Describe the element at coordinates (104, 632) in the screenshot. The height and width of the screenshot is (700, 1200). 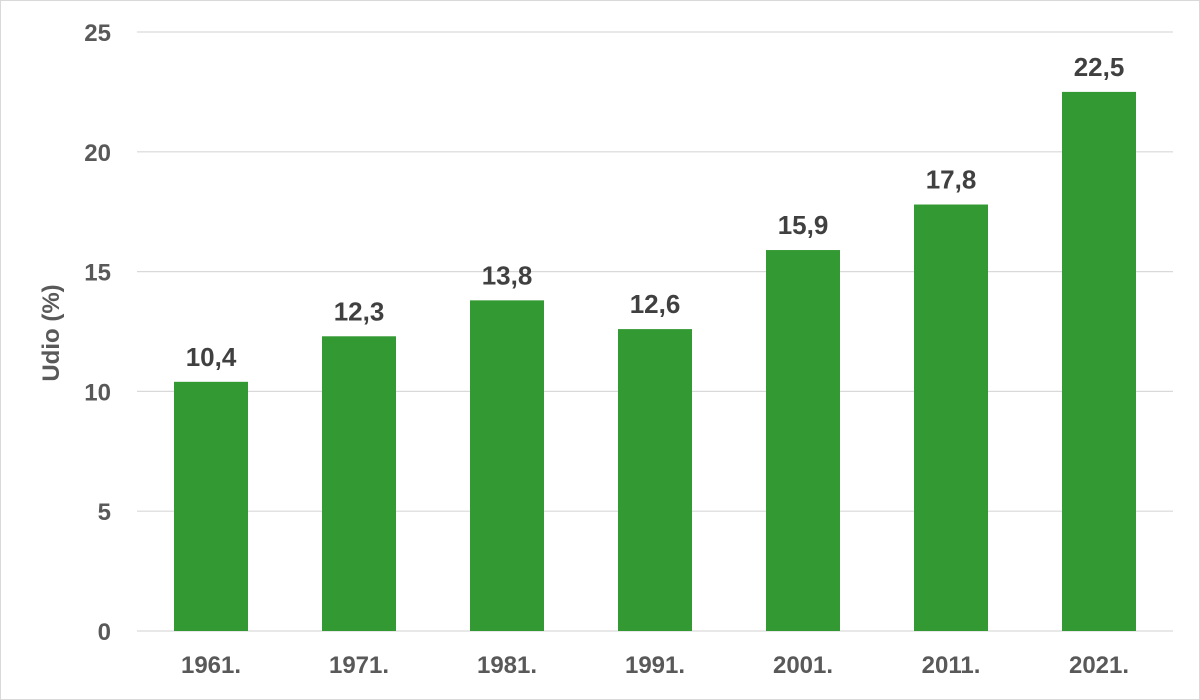
I see `y-tick-label: 0` at that location.